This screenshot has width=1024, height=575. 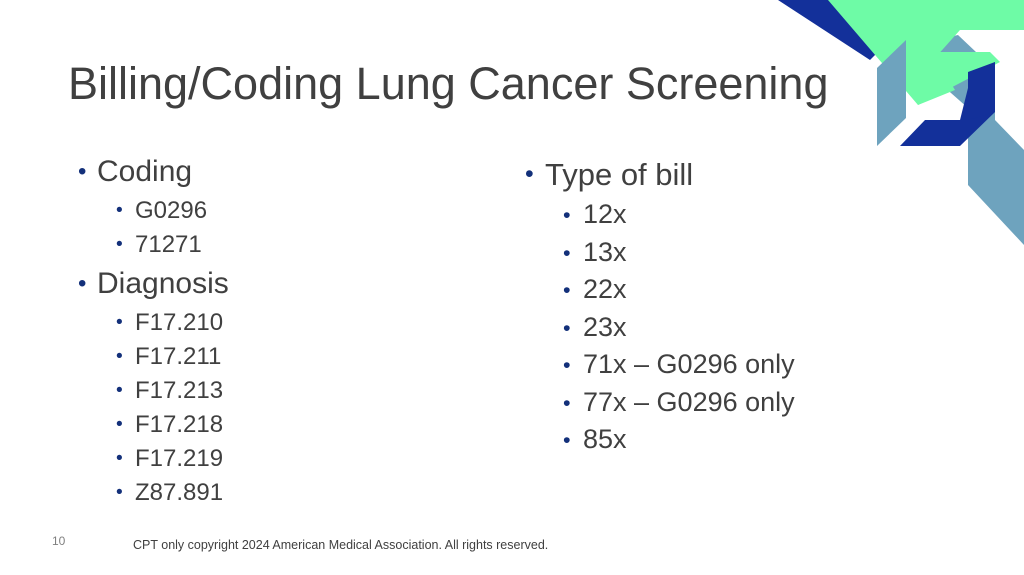 What do you see at coordinates (179, 390) in the screenshot?
I see `list-item-text: F17.213` at bounding box center [179, 390].